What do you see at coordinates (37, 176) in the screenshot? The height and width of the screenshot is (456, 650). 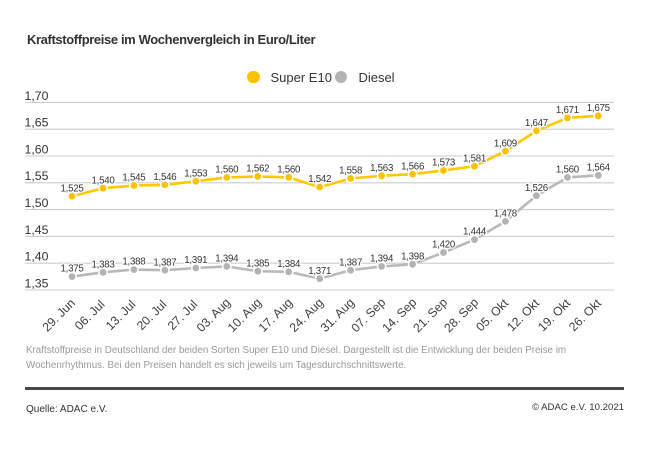 I see `svg-text: 1,55` at bounding box center [37, 176].